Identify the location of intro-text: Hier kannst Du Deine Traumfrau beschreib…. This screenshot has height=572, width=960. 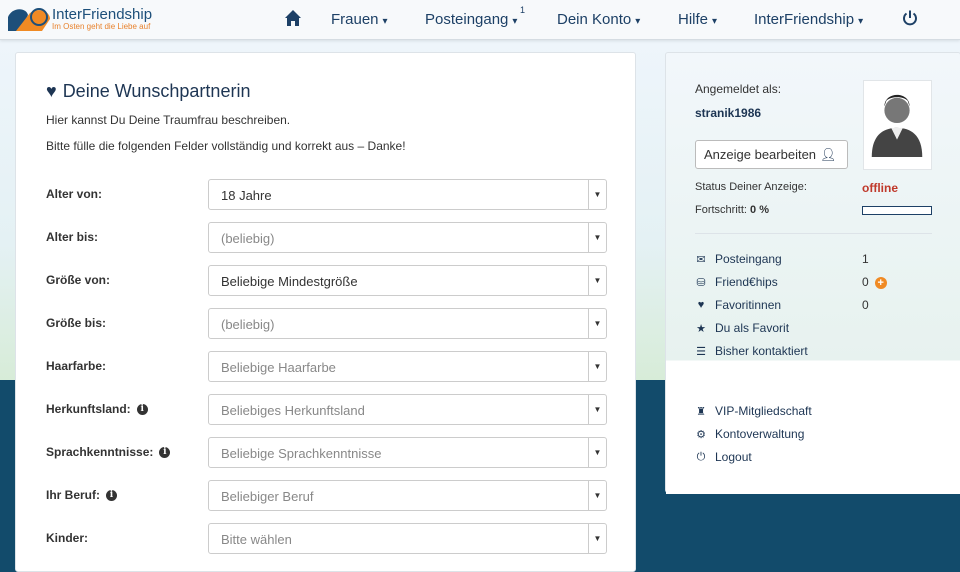
(168, 120).